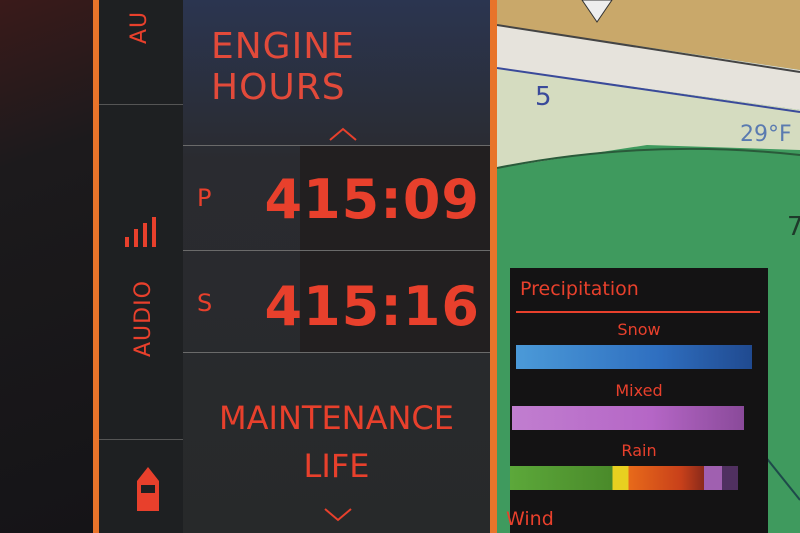  What do you see at coordinates (543, 97) in the screenshot?
I see `map-label: 5` at bounding box center [543, 97].